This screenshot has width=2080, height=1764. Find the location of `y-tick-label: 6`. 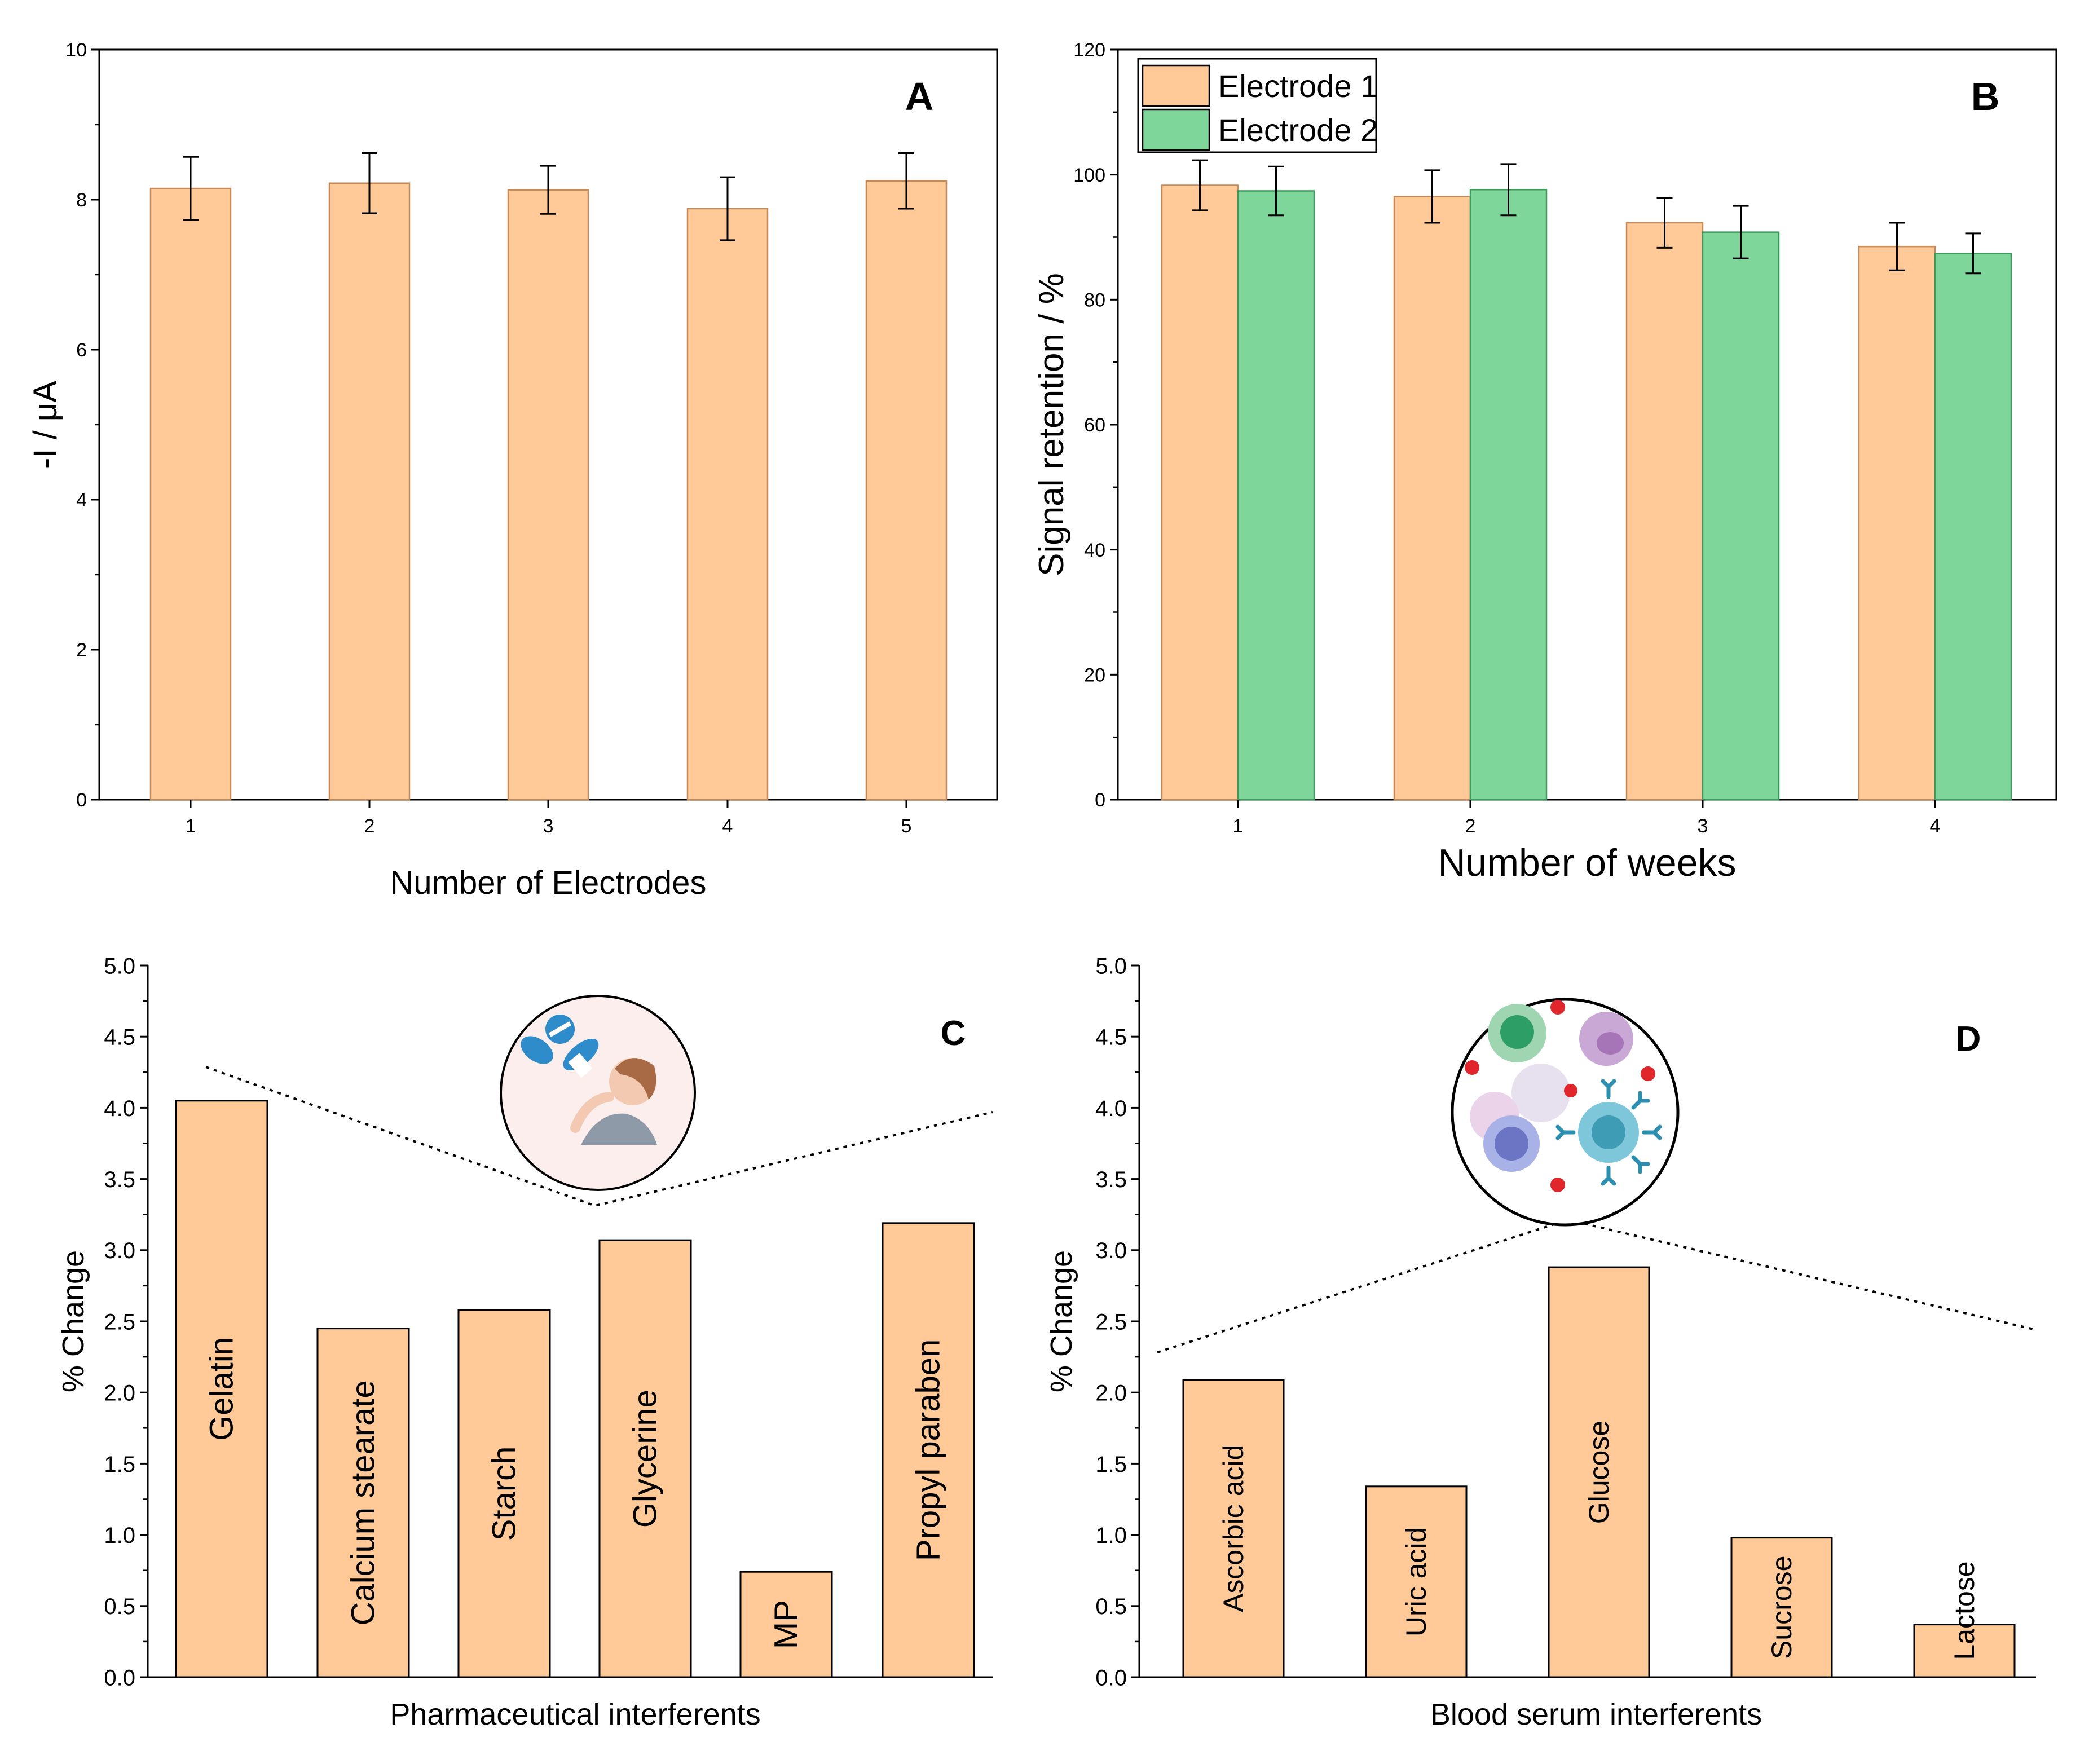

y-tick-label: 6 is located at coordinates (81, 350).